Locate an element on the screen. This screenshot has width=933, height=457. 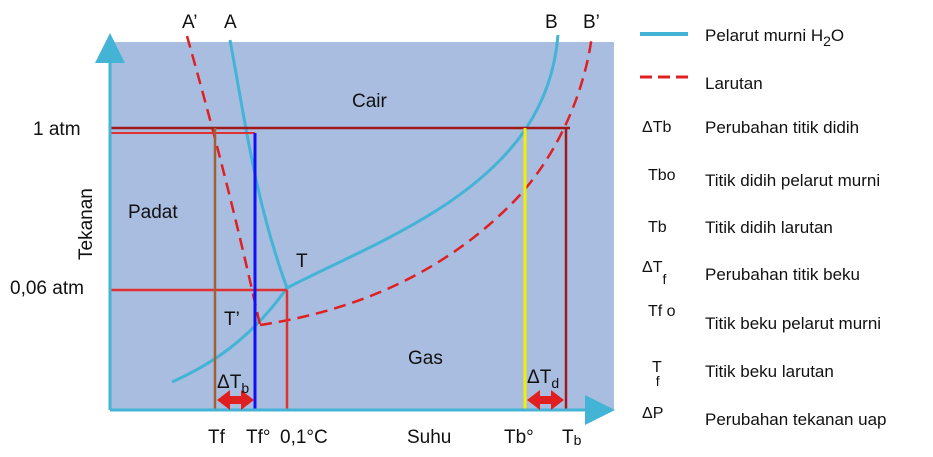
y-tick-1atm: 1 atm is located at coordinates (57, 129).